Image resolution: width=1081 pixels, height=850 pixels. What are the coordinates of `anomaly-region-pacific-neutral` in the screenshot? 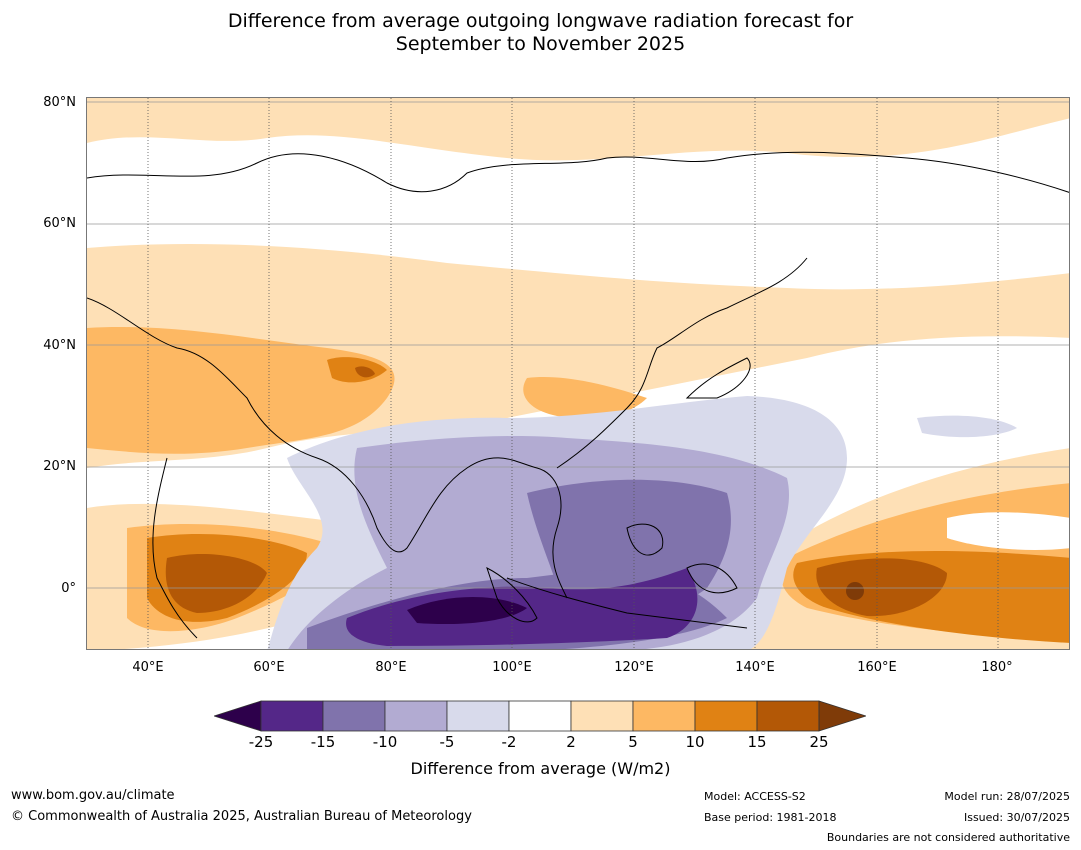 It's located at (1008, 531).